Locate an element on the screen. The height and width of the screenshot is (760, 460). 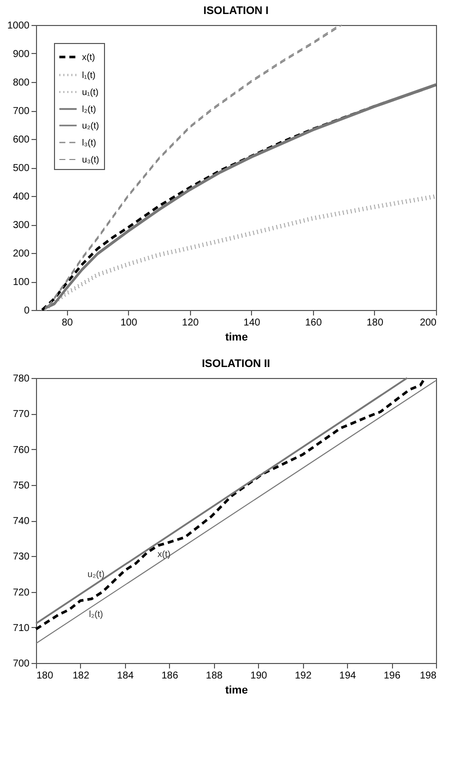
legend-label: l₁(t) is located at coordinates (89, 75).